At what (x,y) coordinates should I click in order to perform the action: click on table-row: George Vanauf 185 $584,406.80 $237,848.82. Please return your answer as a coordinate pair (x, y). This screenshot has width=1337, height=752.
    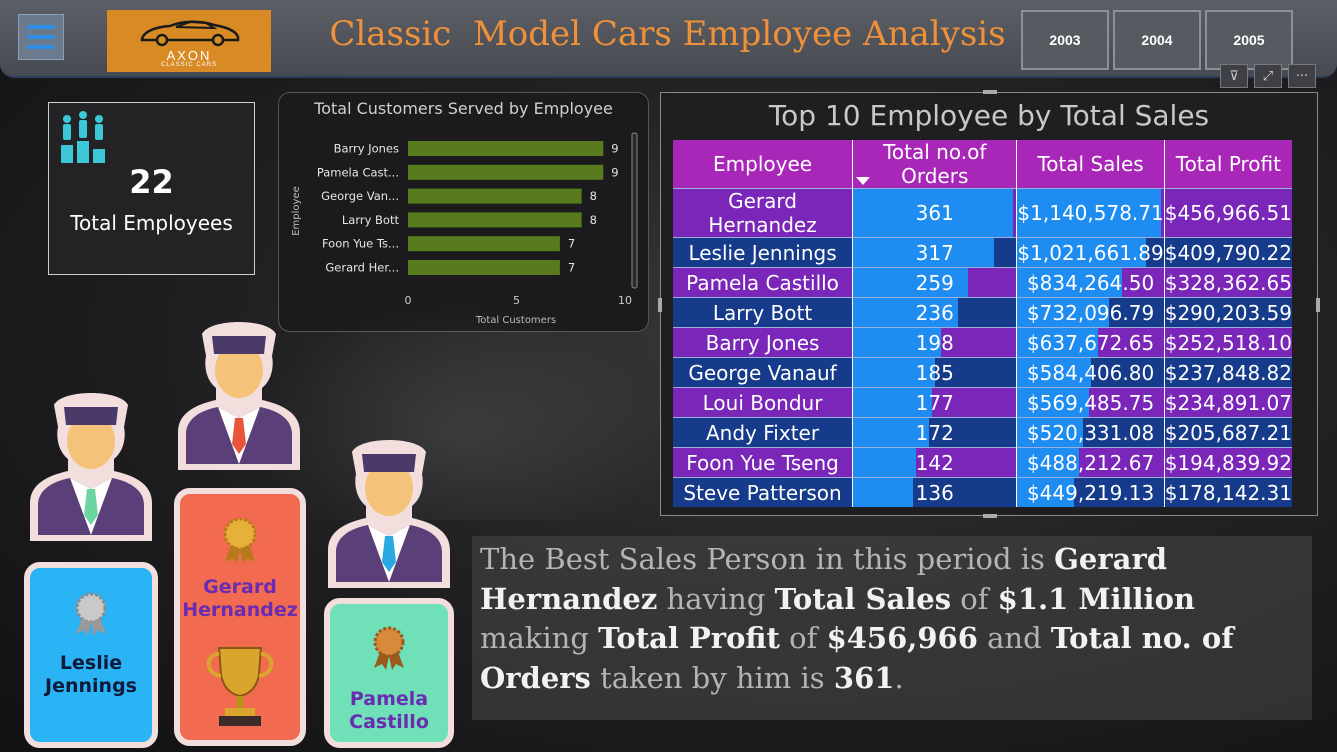
    Looking at the image, I should click on (982, 372).